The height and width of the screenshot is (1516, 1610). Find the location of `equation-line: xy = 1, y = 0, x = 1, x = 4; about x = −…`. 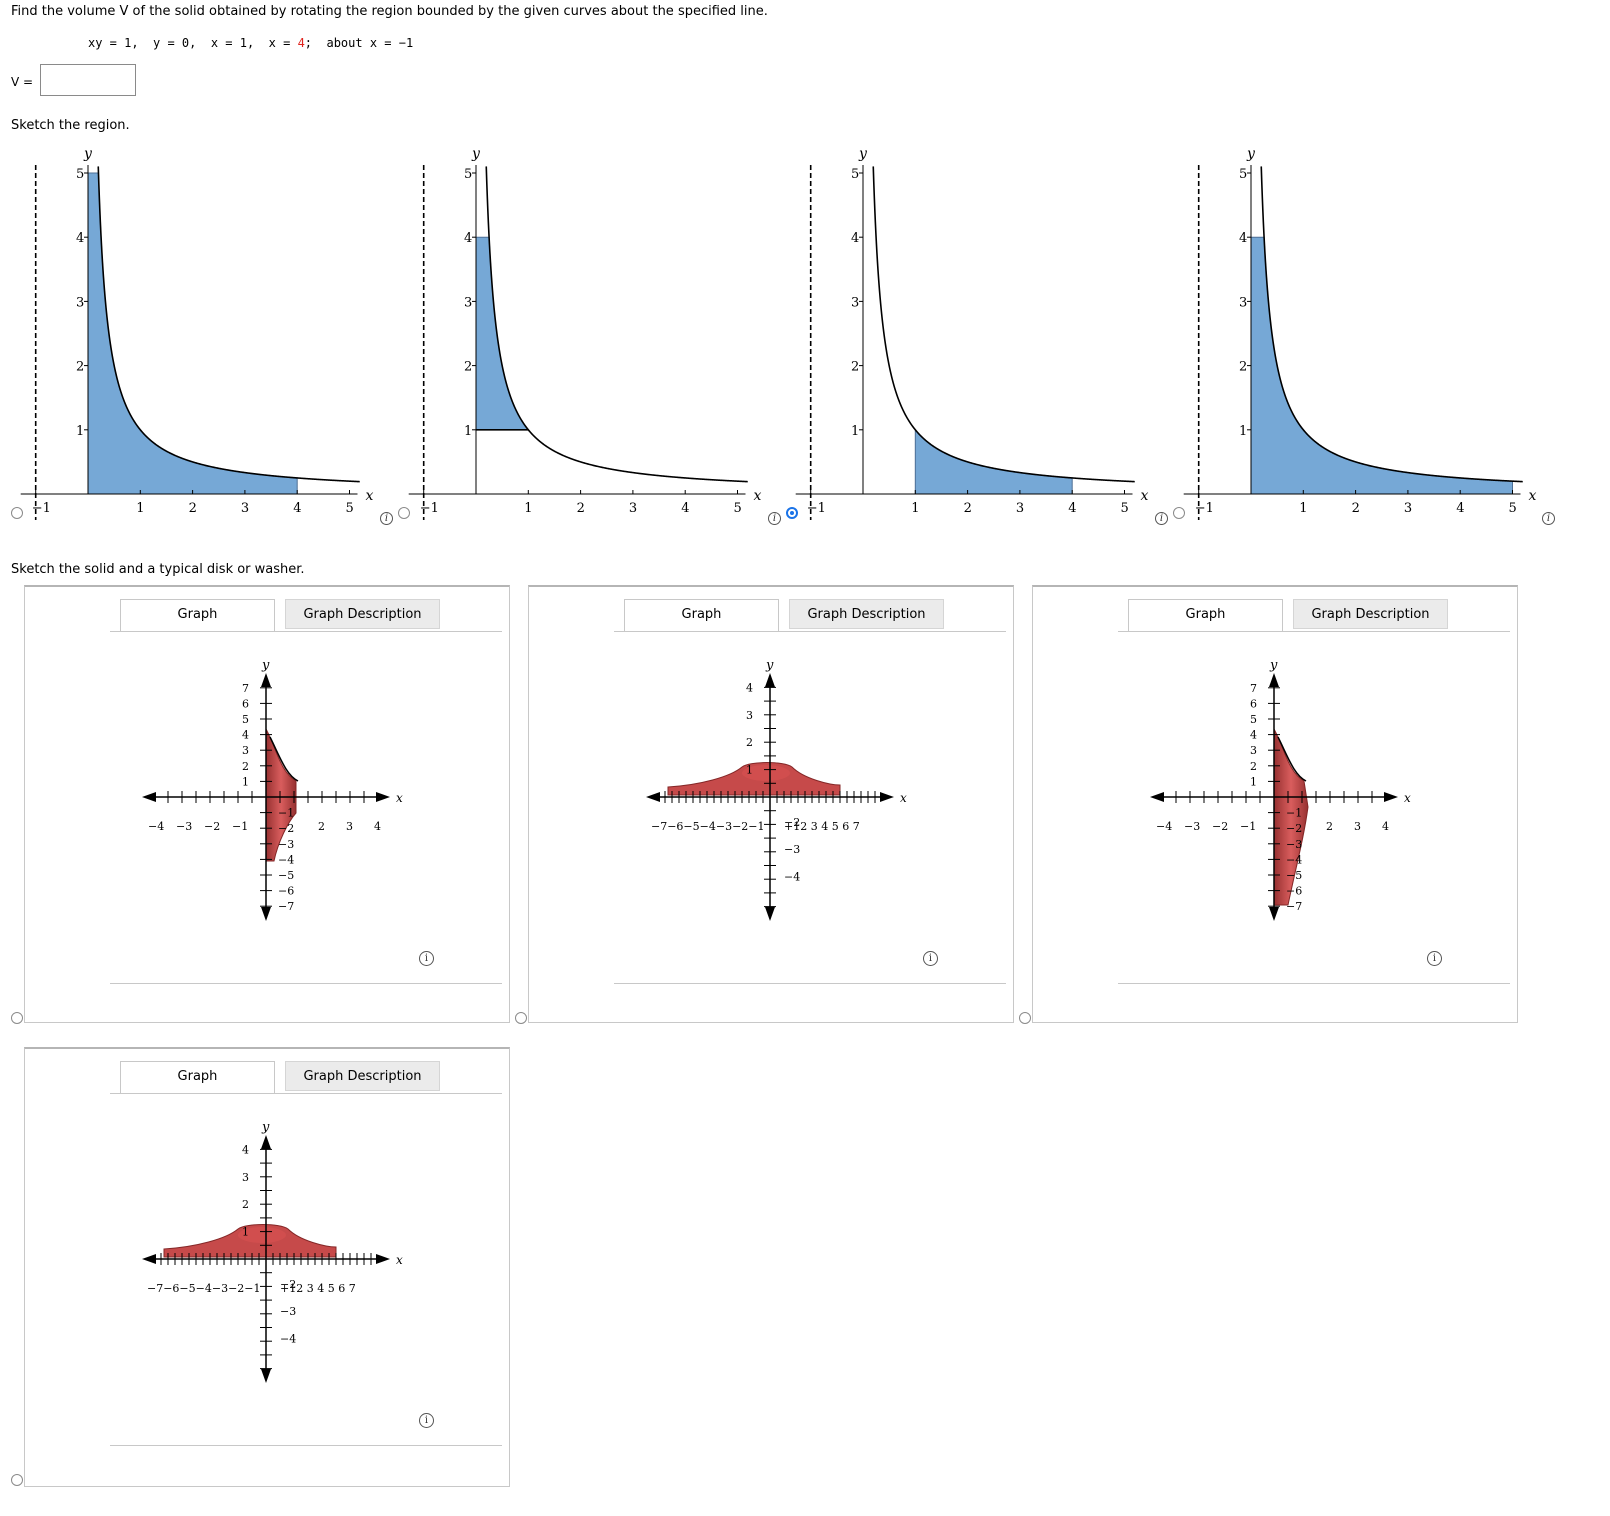

equation-line: xy = 1, y = 0, x = 1, x = 4; about x = −… is located at coordinates (250, 43).